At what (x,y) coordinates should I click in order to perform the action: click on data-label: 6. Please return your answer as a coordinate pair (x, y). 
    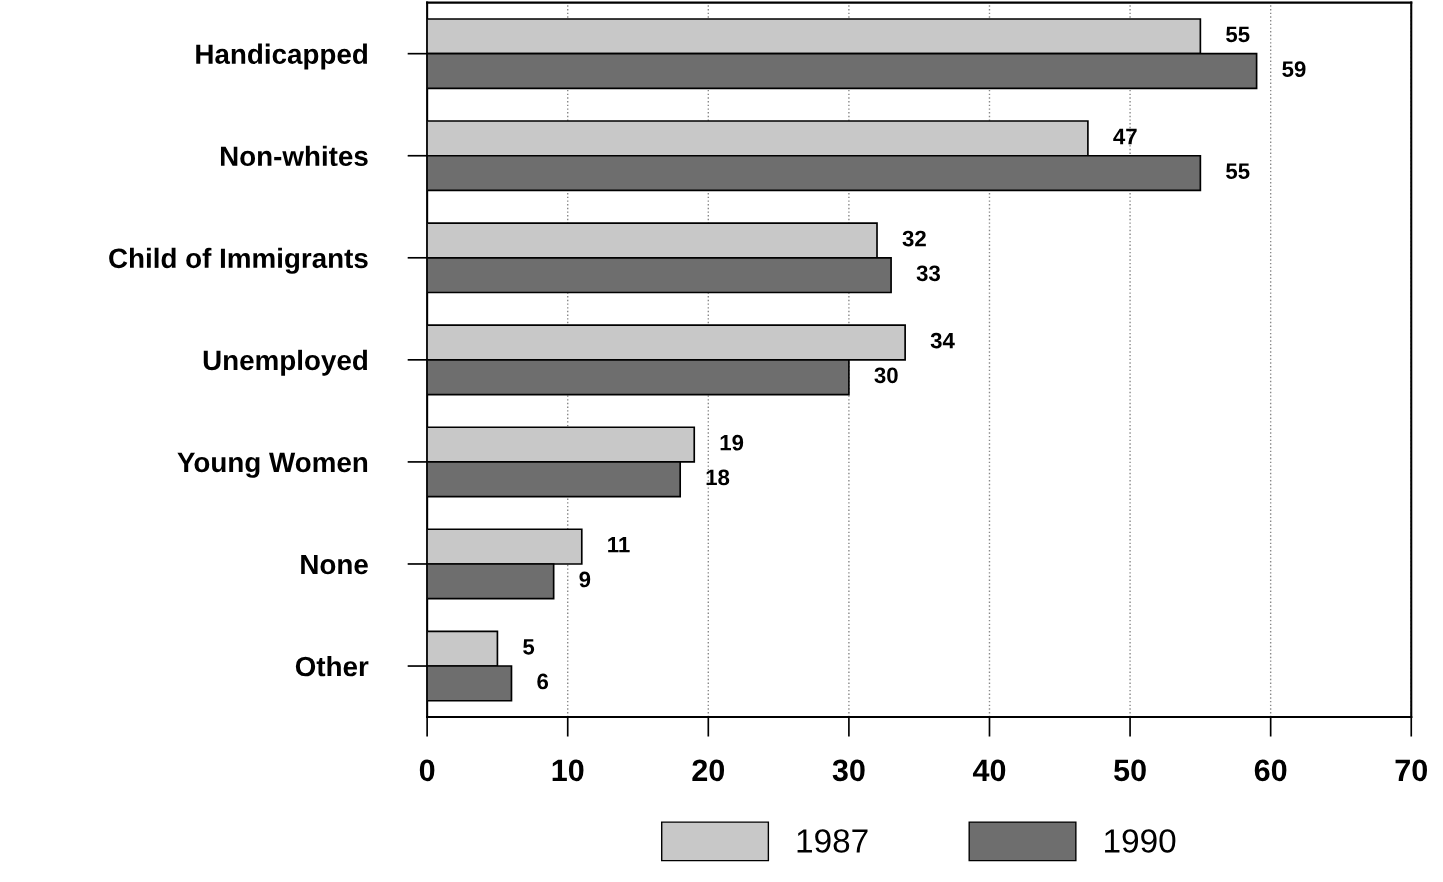
    Looking at the image, I should click on (543, 681).